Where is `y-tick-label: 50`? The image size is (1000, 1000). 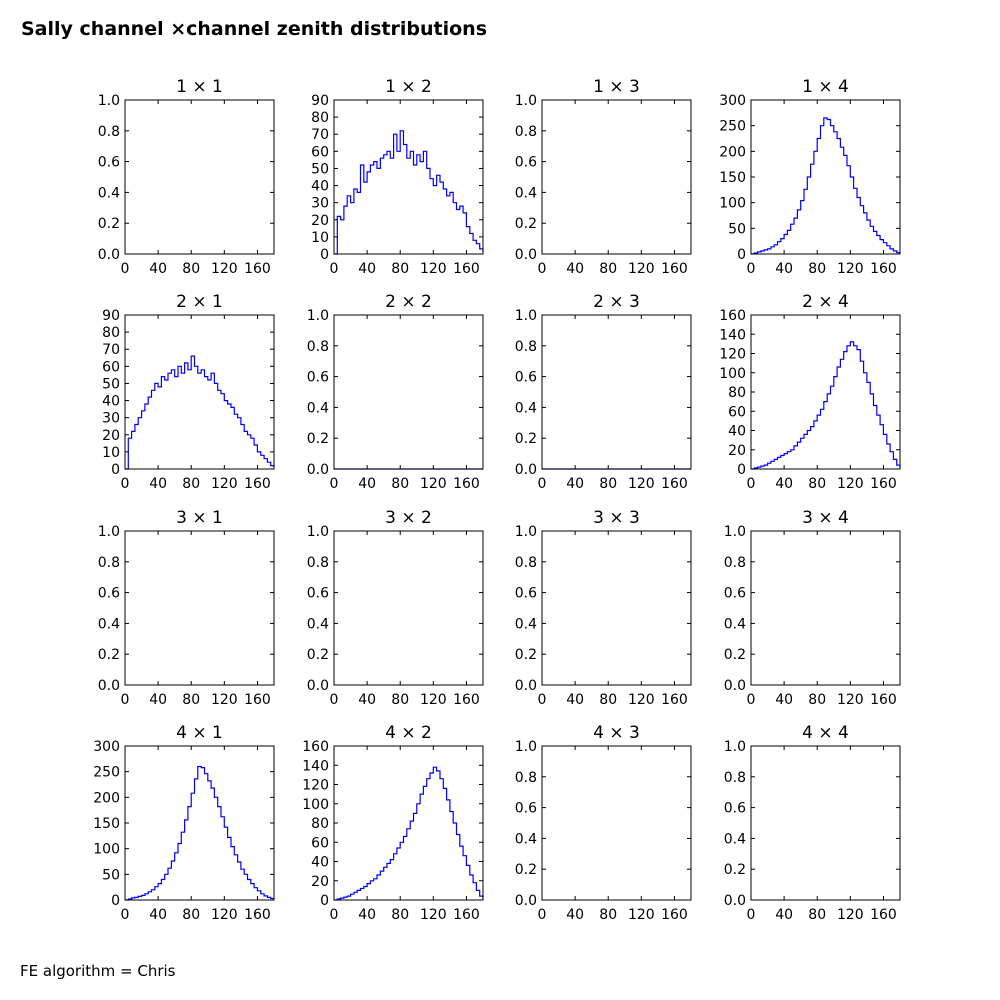
y-tick-label: 50 is located at coordinates (320, 169).